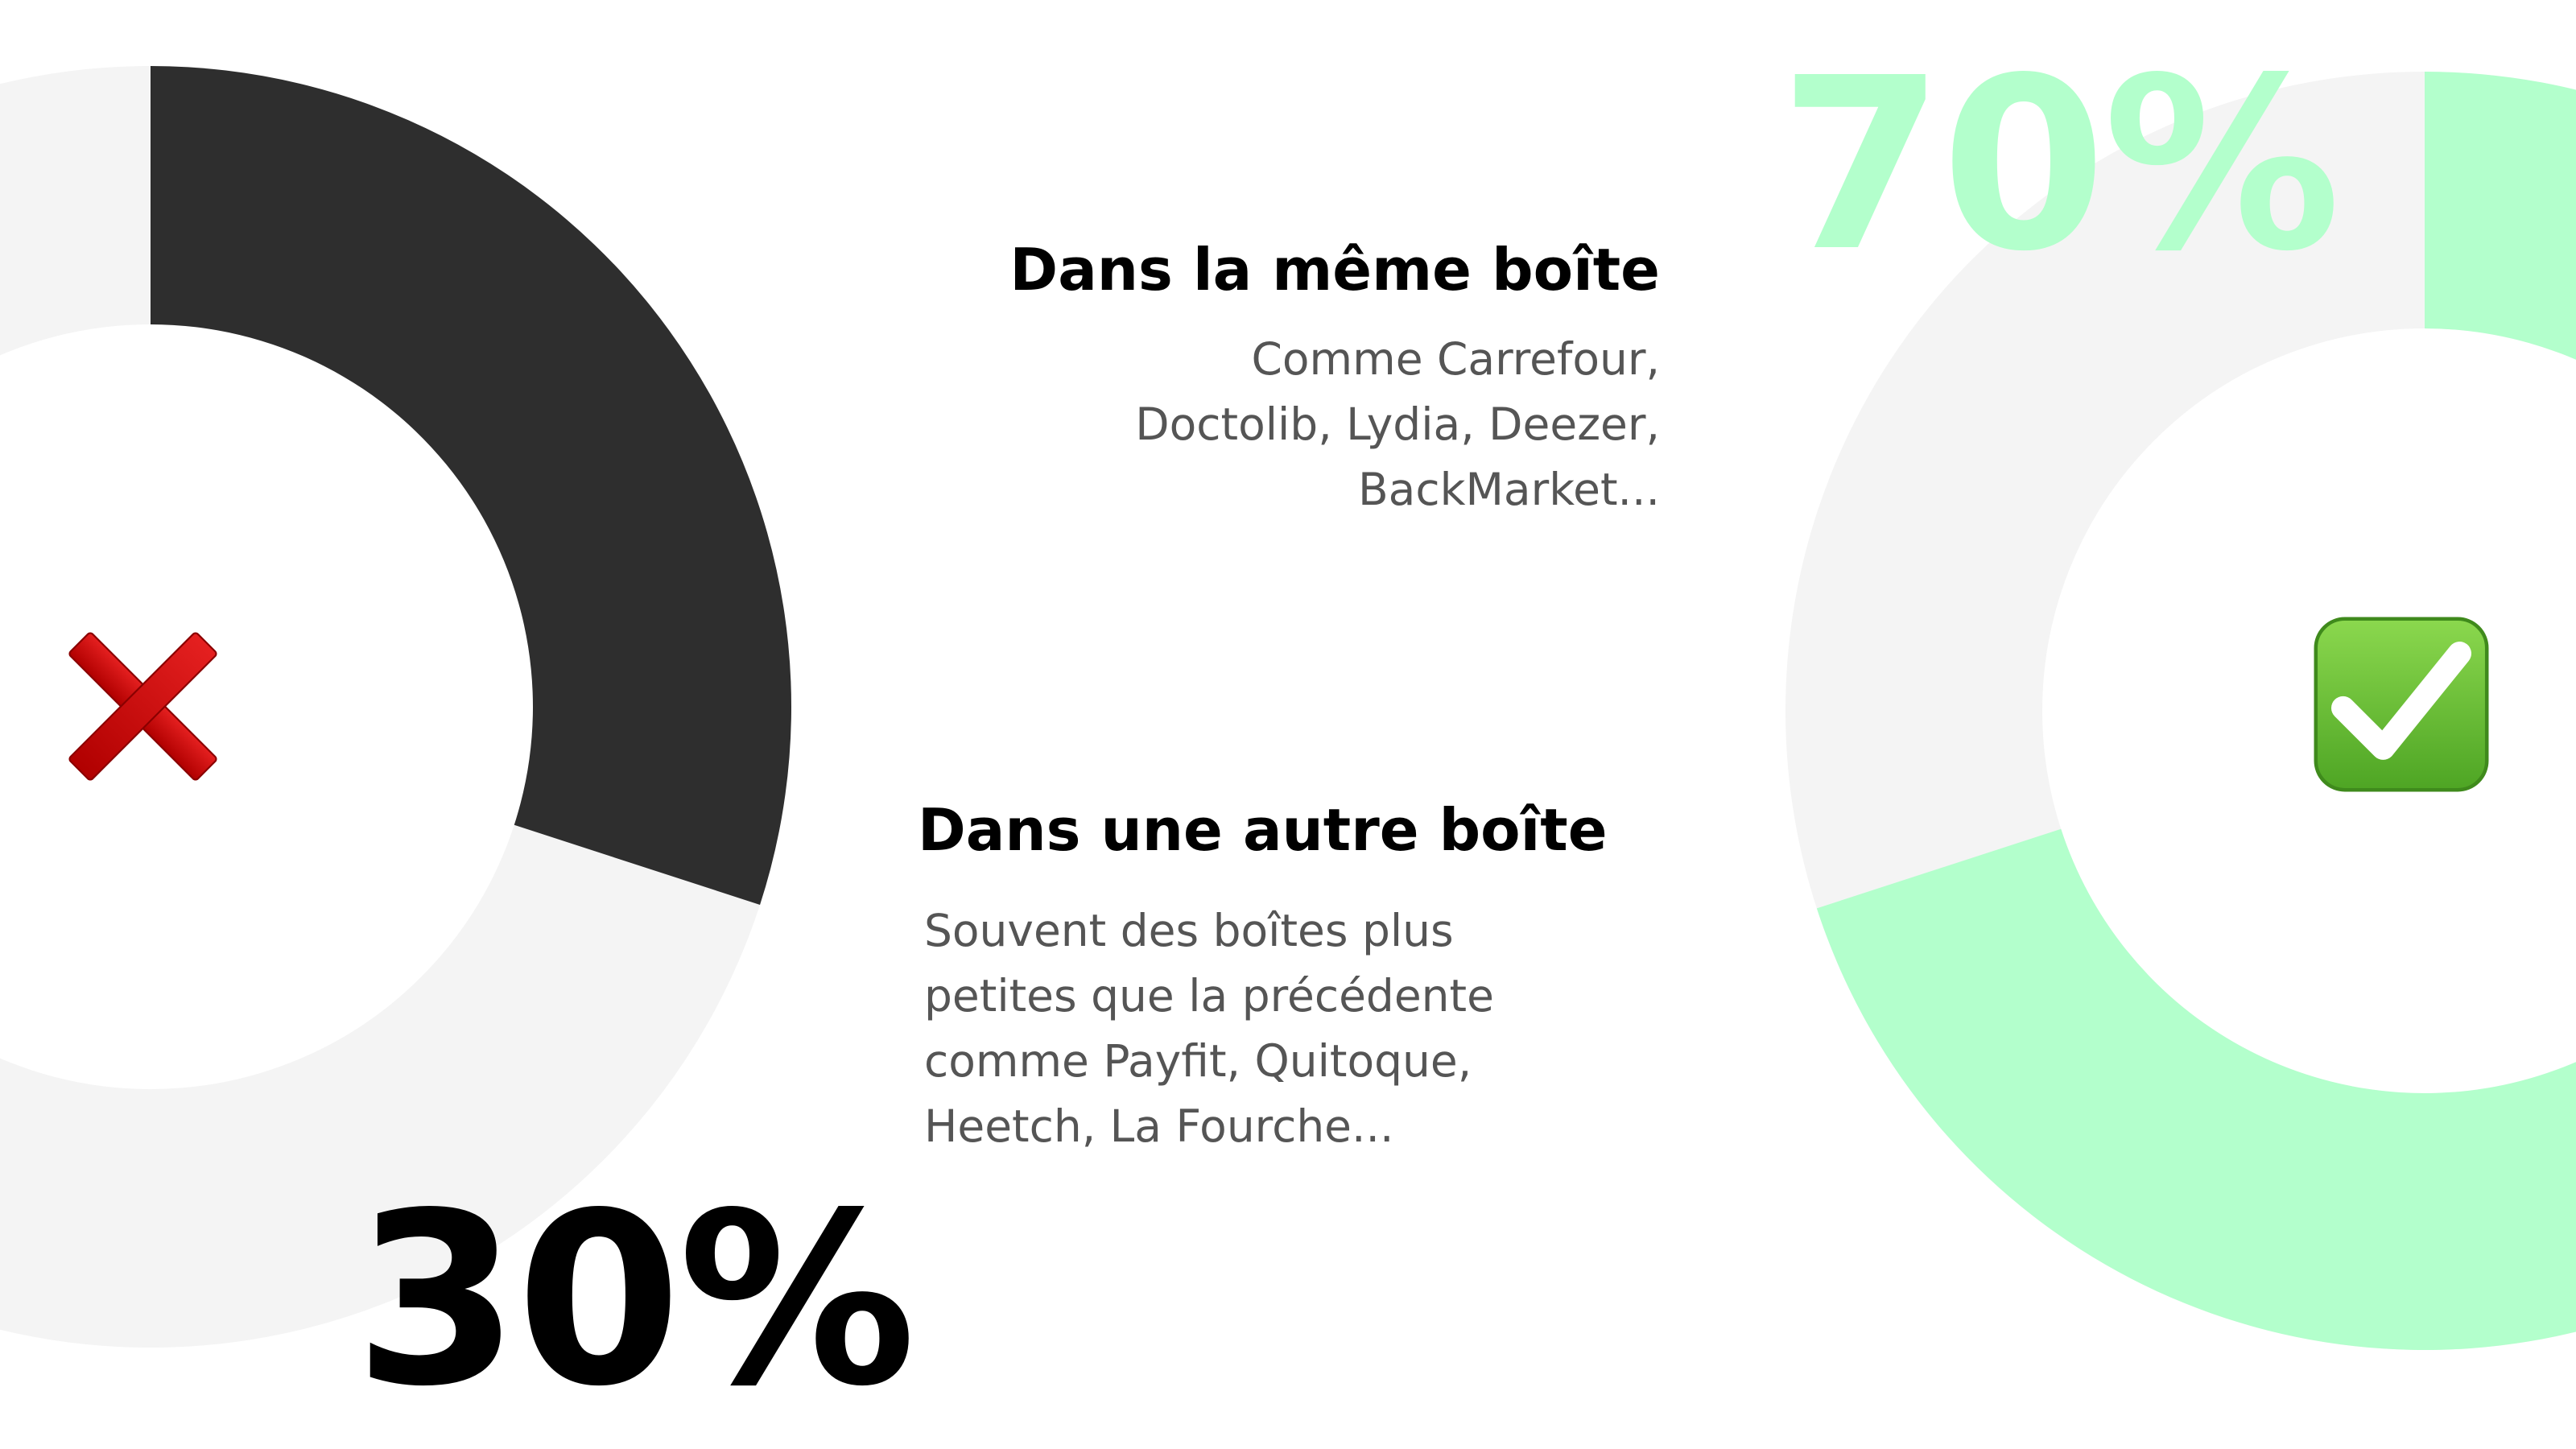  I want to click on description-line: comme Payfit, Quitoque,, so click(1198, 1061).